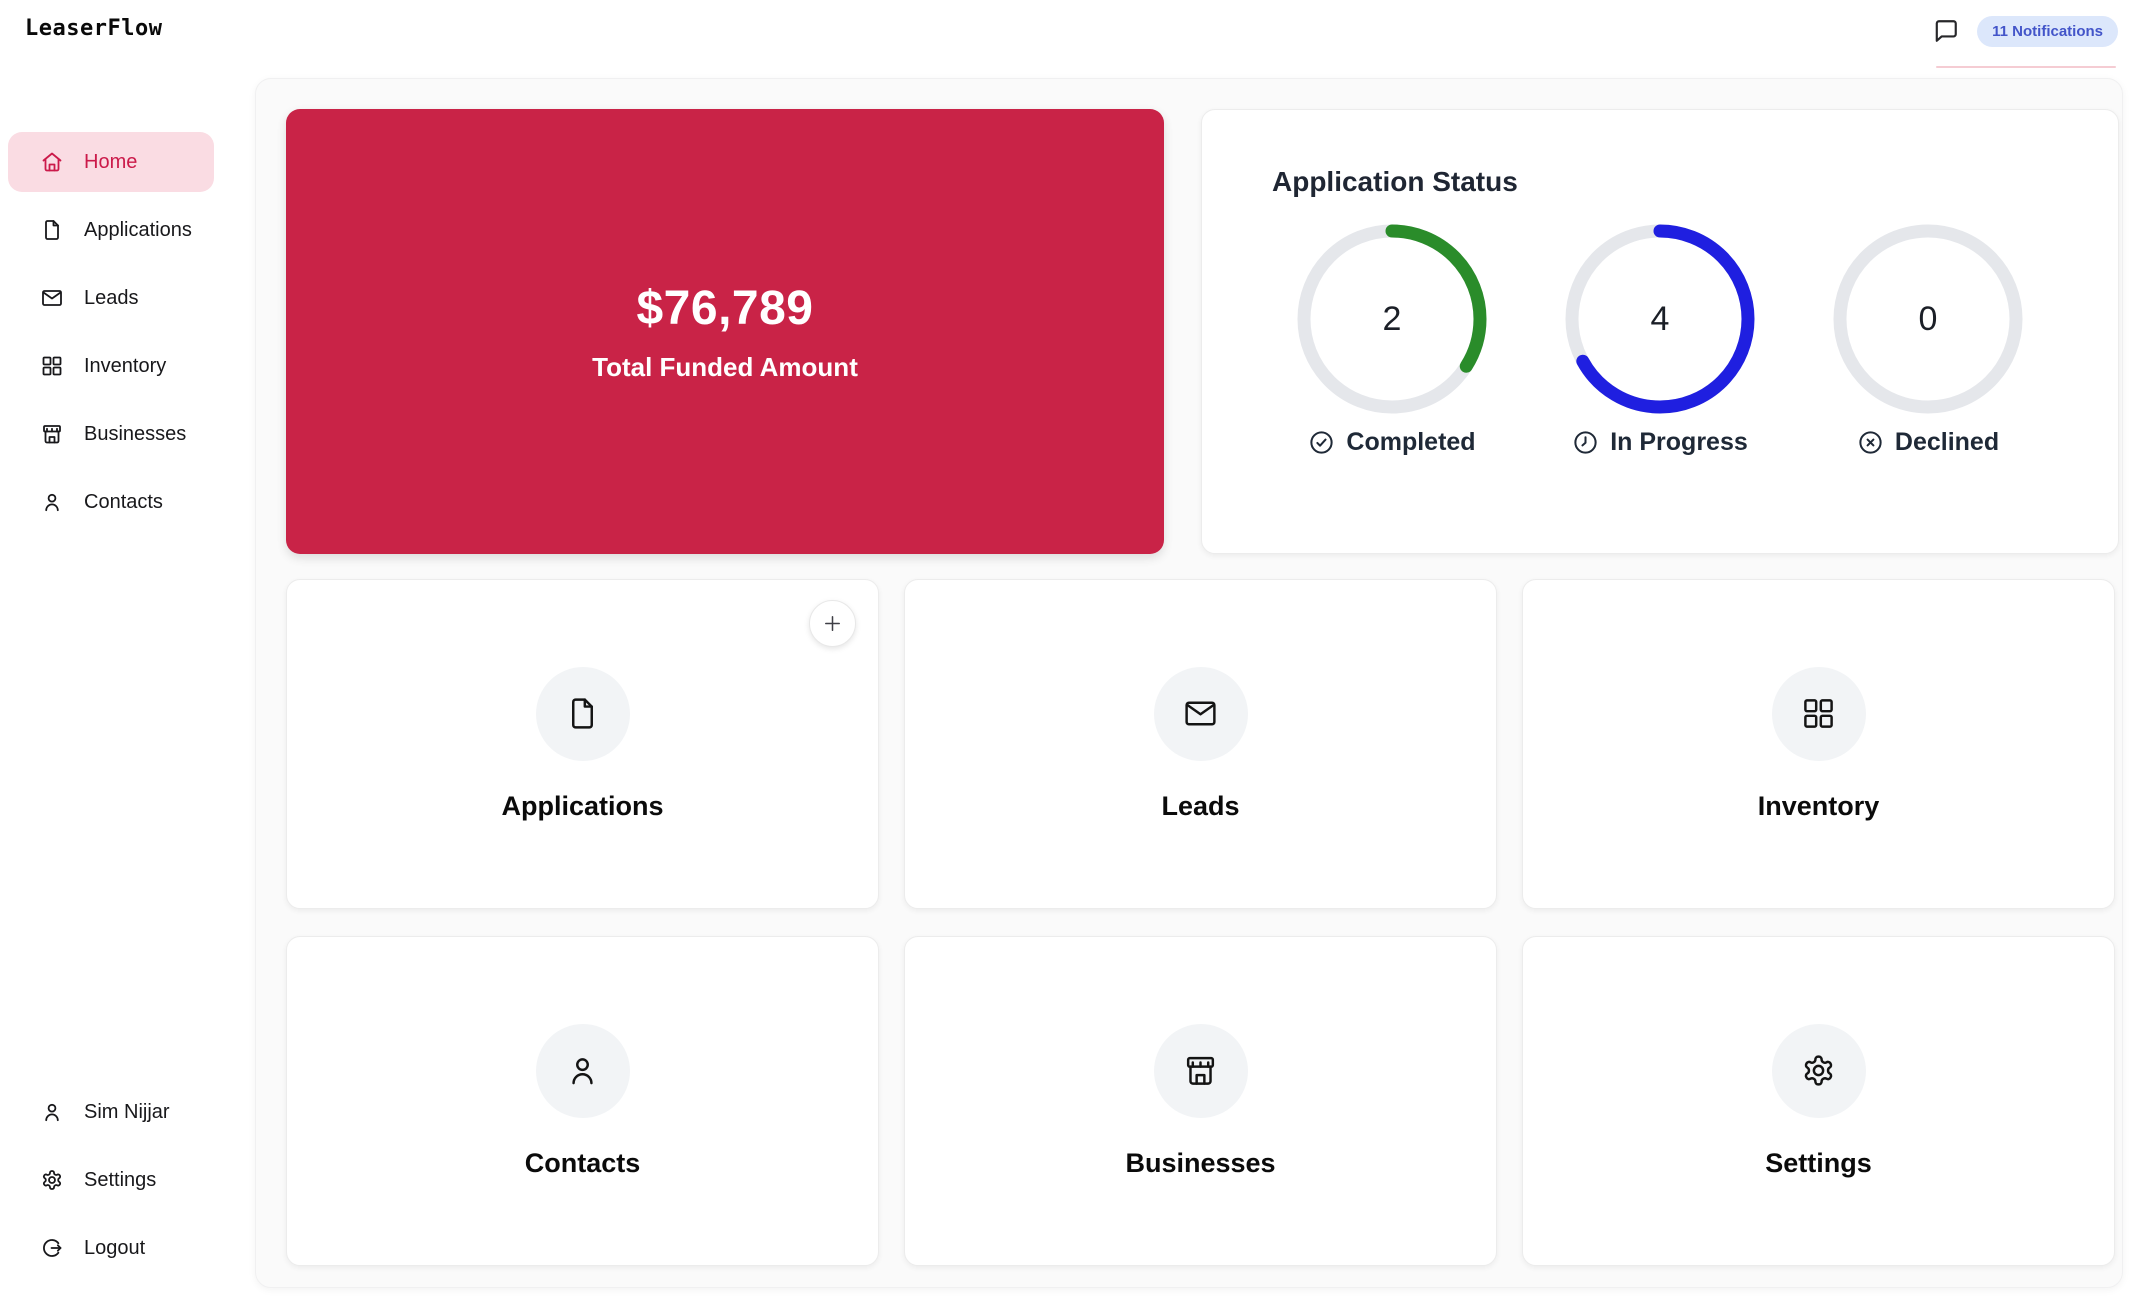 The width and height of the screenshot is (2140, 1300). I want to click on sidebar-item-applications: Applications, so click(111, 230).